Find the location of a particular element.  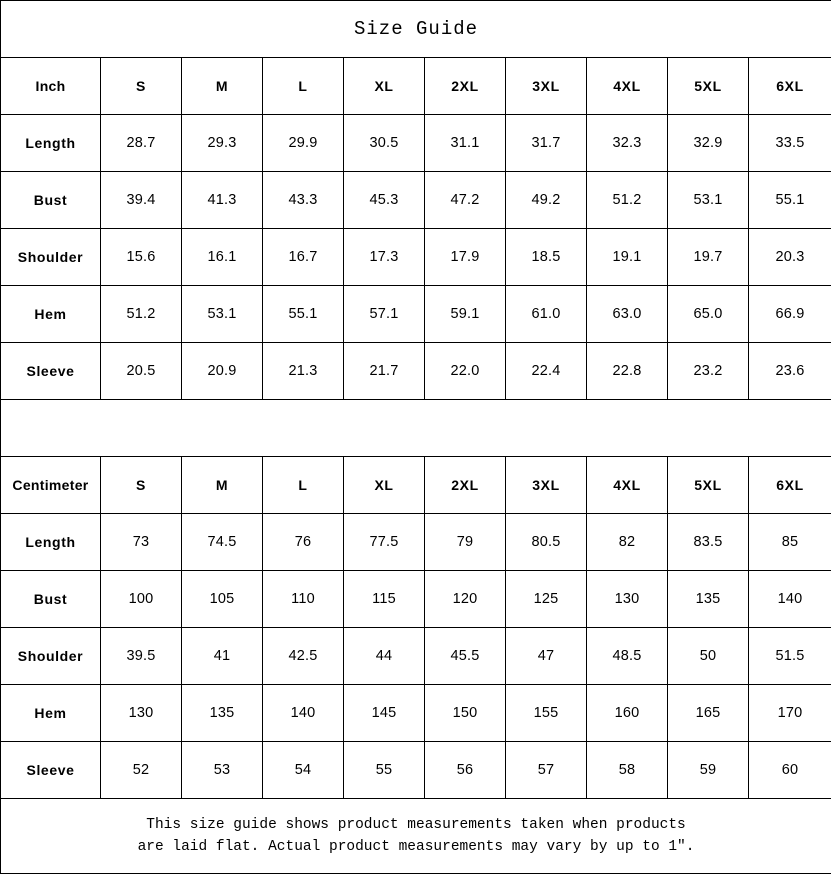

measurement-value: 41.3 is located at coordinates (222, 200).